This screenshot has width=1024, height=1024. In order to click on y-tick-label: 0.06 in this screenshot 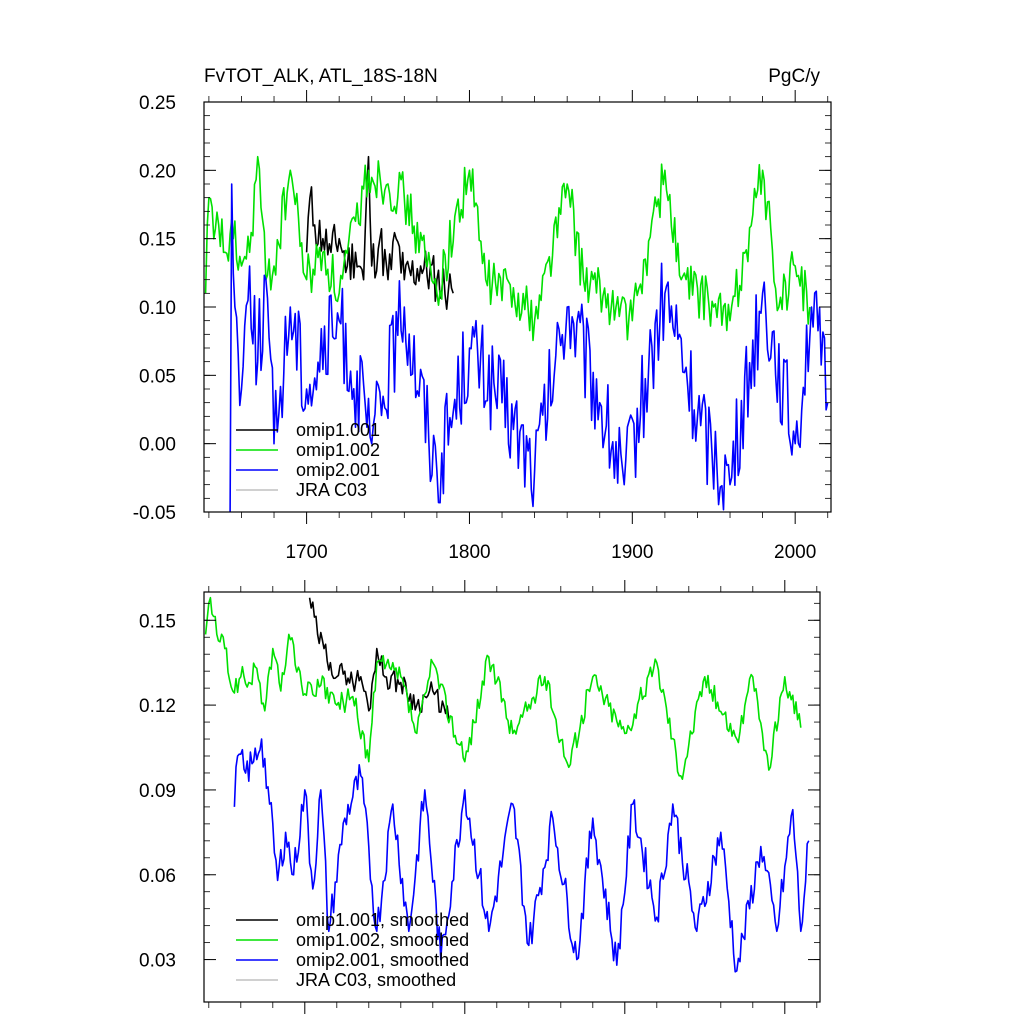, I will do `click(157, 876)`.